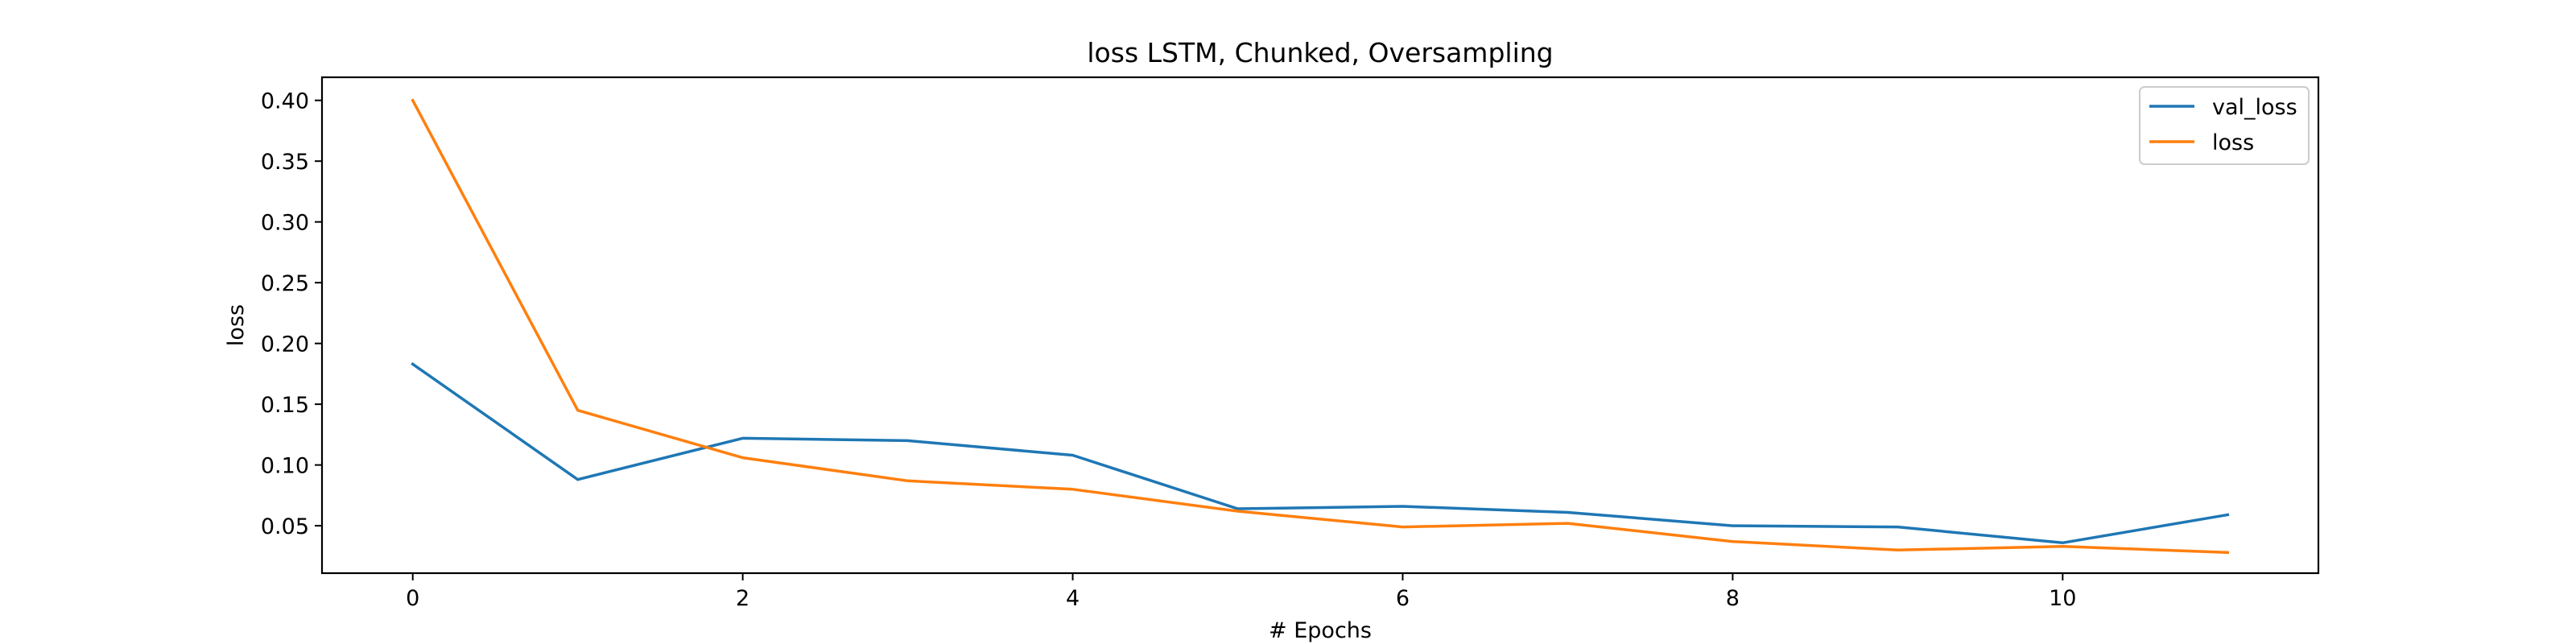 The height and width of the screenshot is (644, 2576). What do you see at coordinates (2062, 598) in the screenshot?
I see `x-tick-label: 10` at bounding box center [2062, 598].